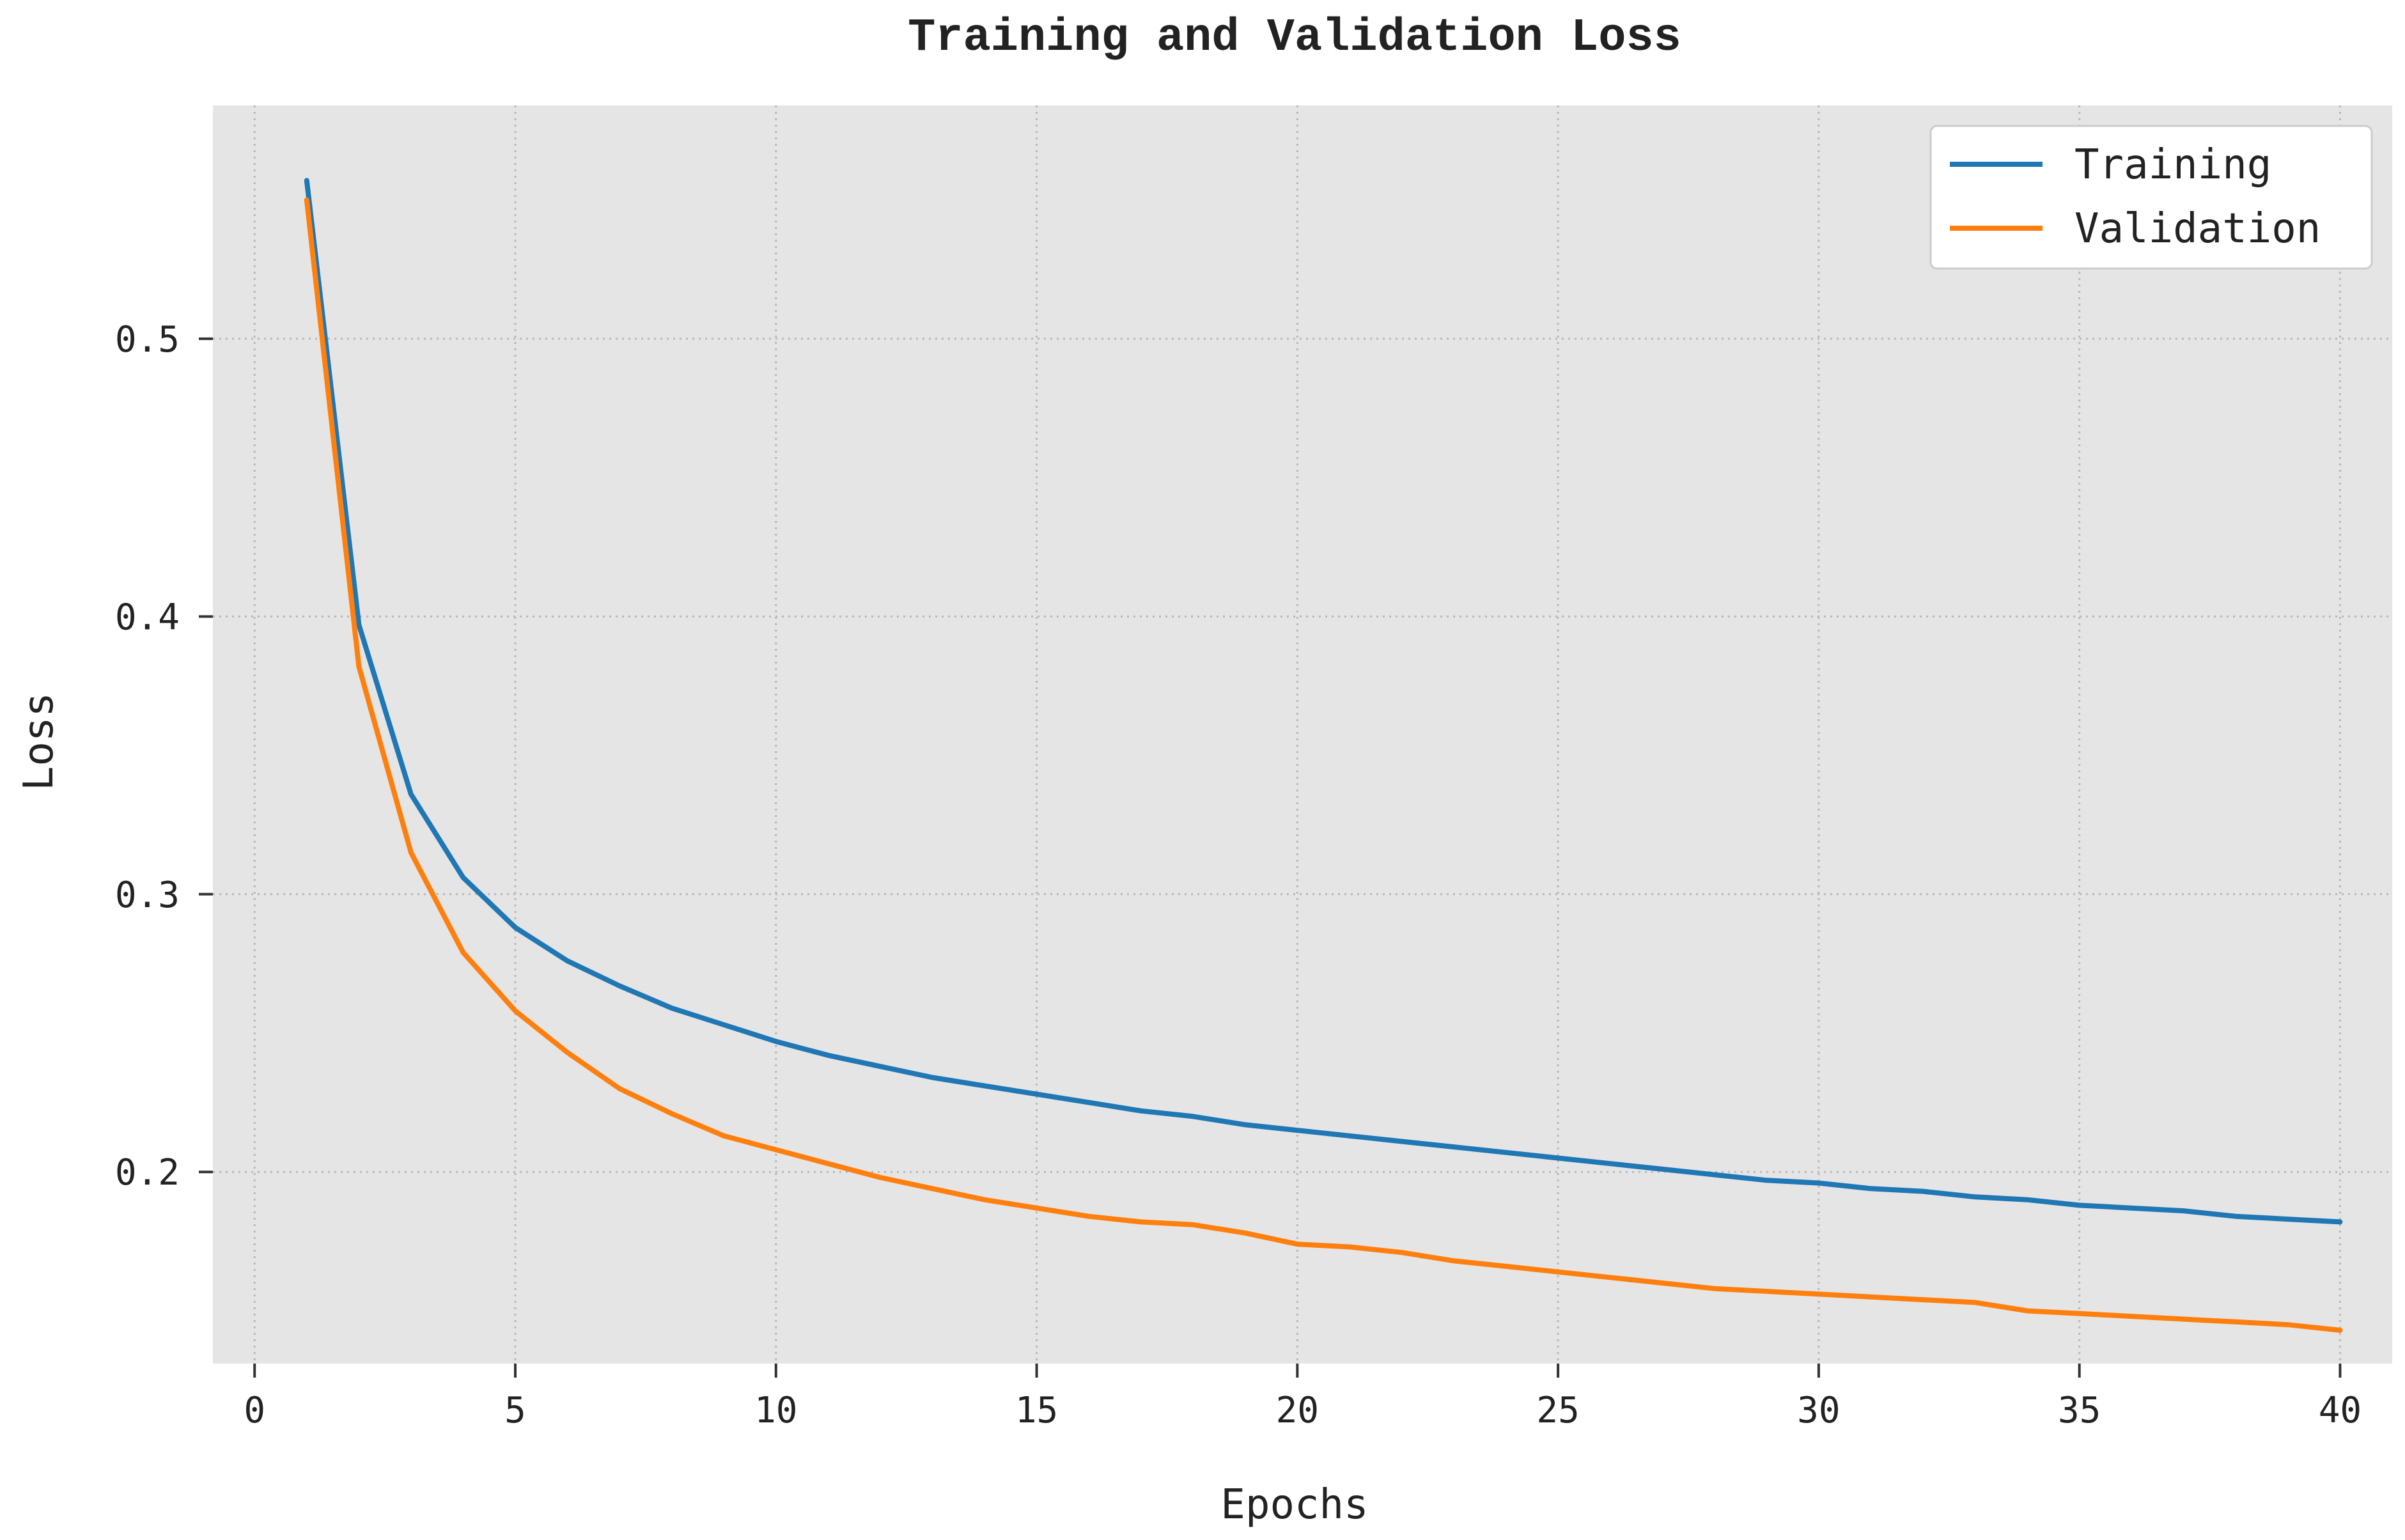 This screenshot has width=2405, height=1540. I want to click on y-tick-label: 0.4, so click(147, 617).